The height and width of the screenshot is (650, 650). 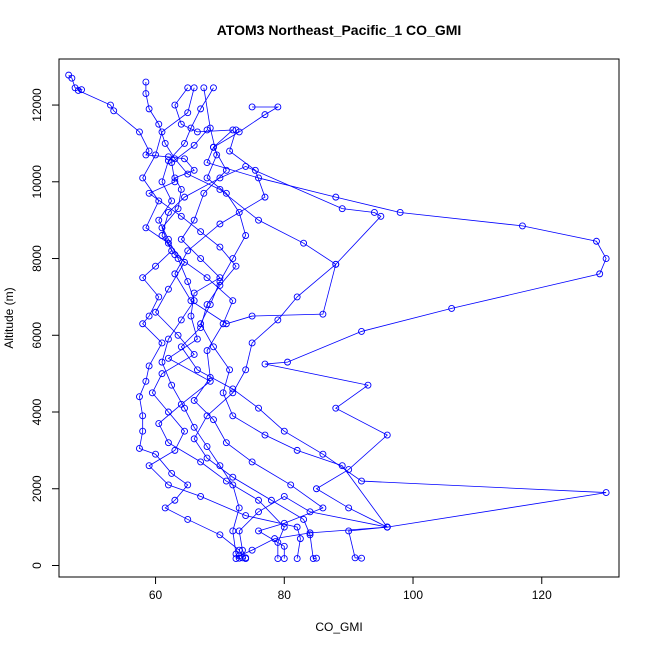 I want to click on y-tick-label: 4000, so click(x=37, y=411).